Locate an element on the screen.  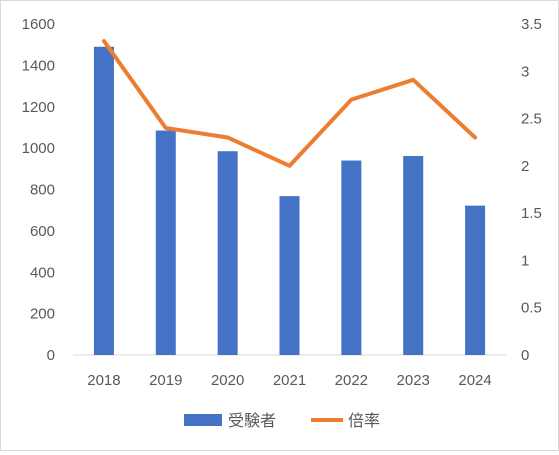
x-axis-ticks: 2018 2019 2020 2021 2022 2023 2024 is located at coordinates (289, 380).